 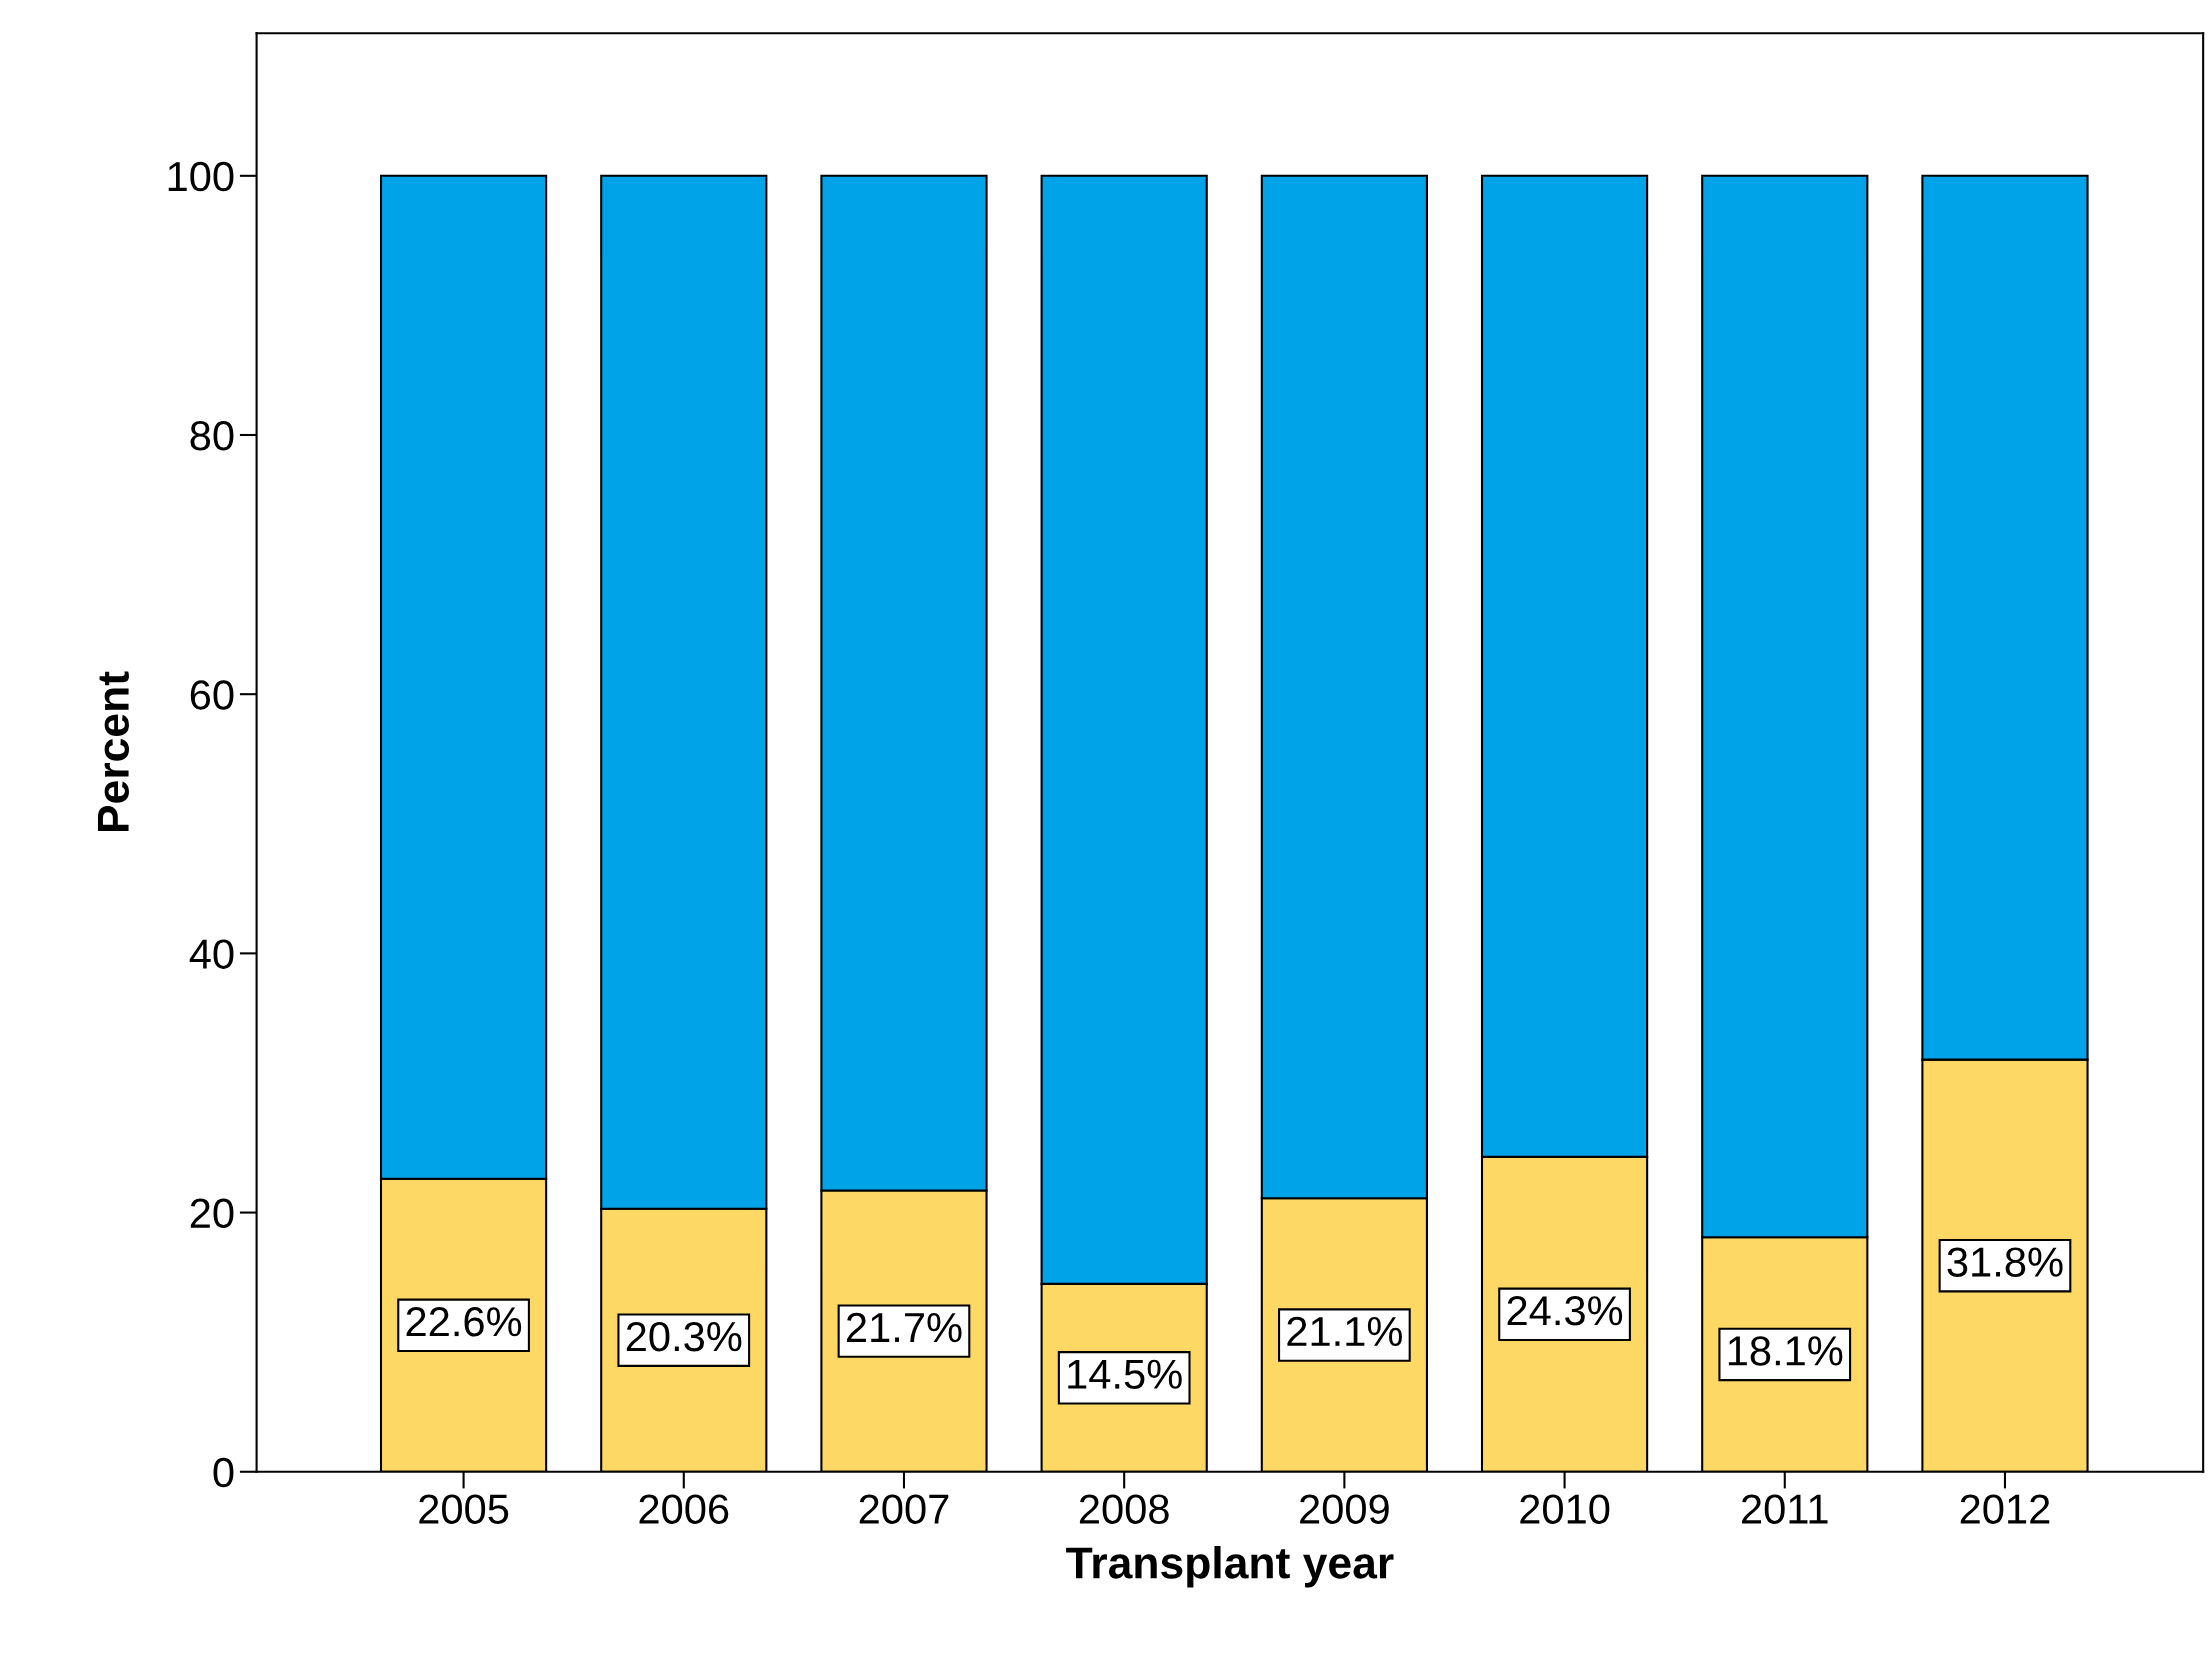 I want to click on data-label: 20.3%, so click(x=684, y=1336).